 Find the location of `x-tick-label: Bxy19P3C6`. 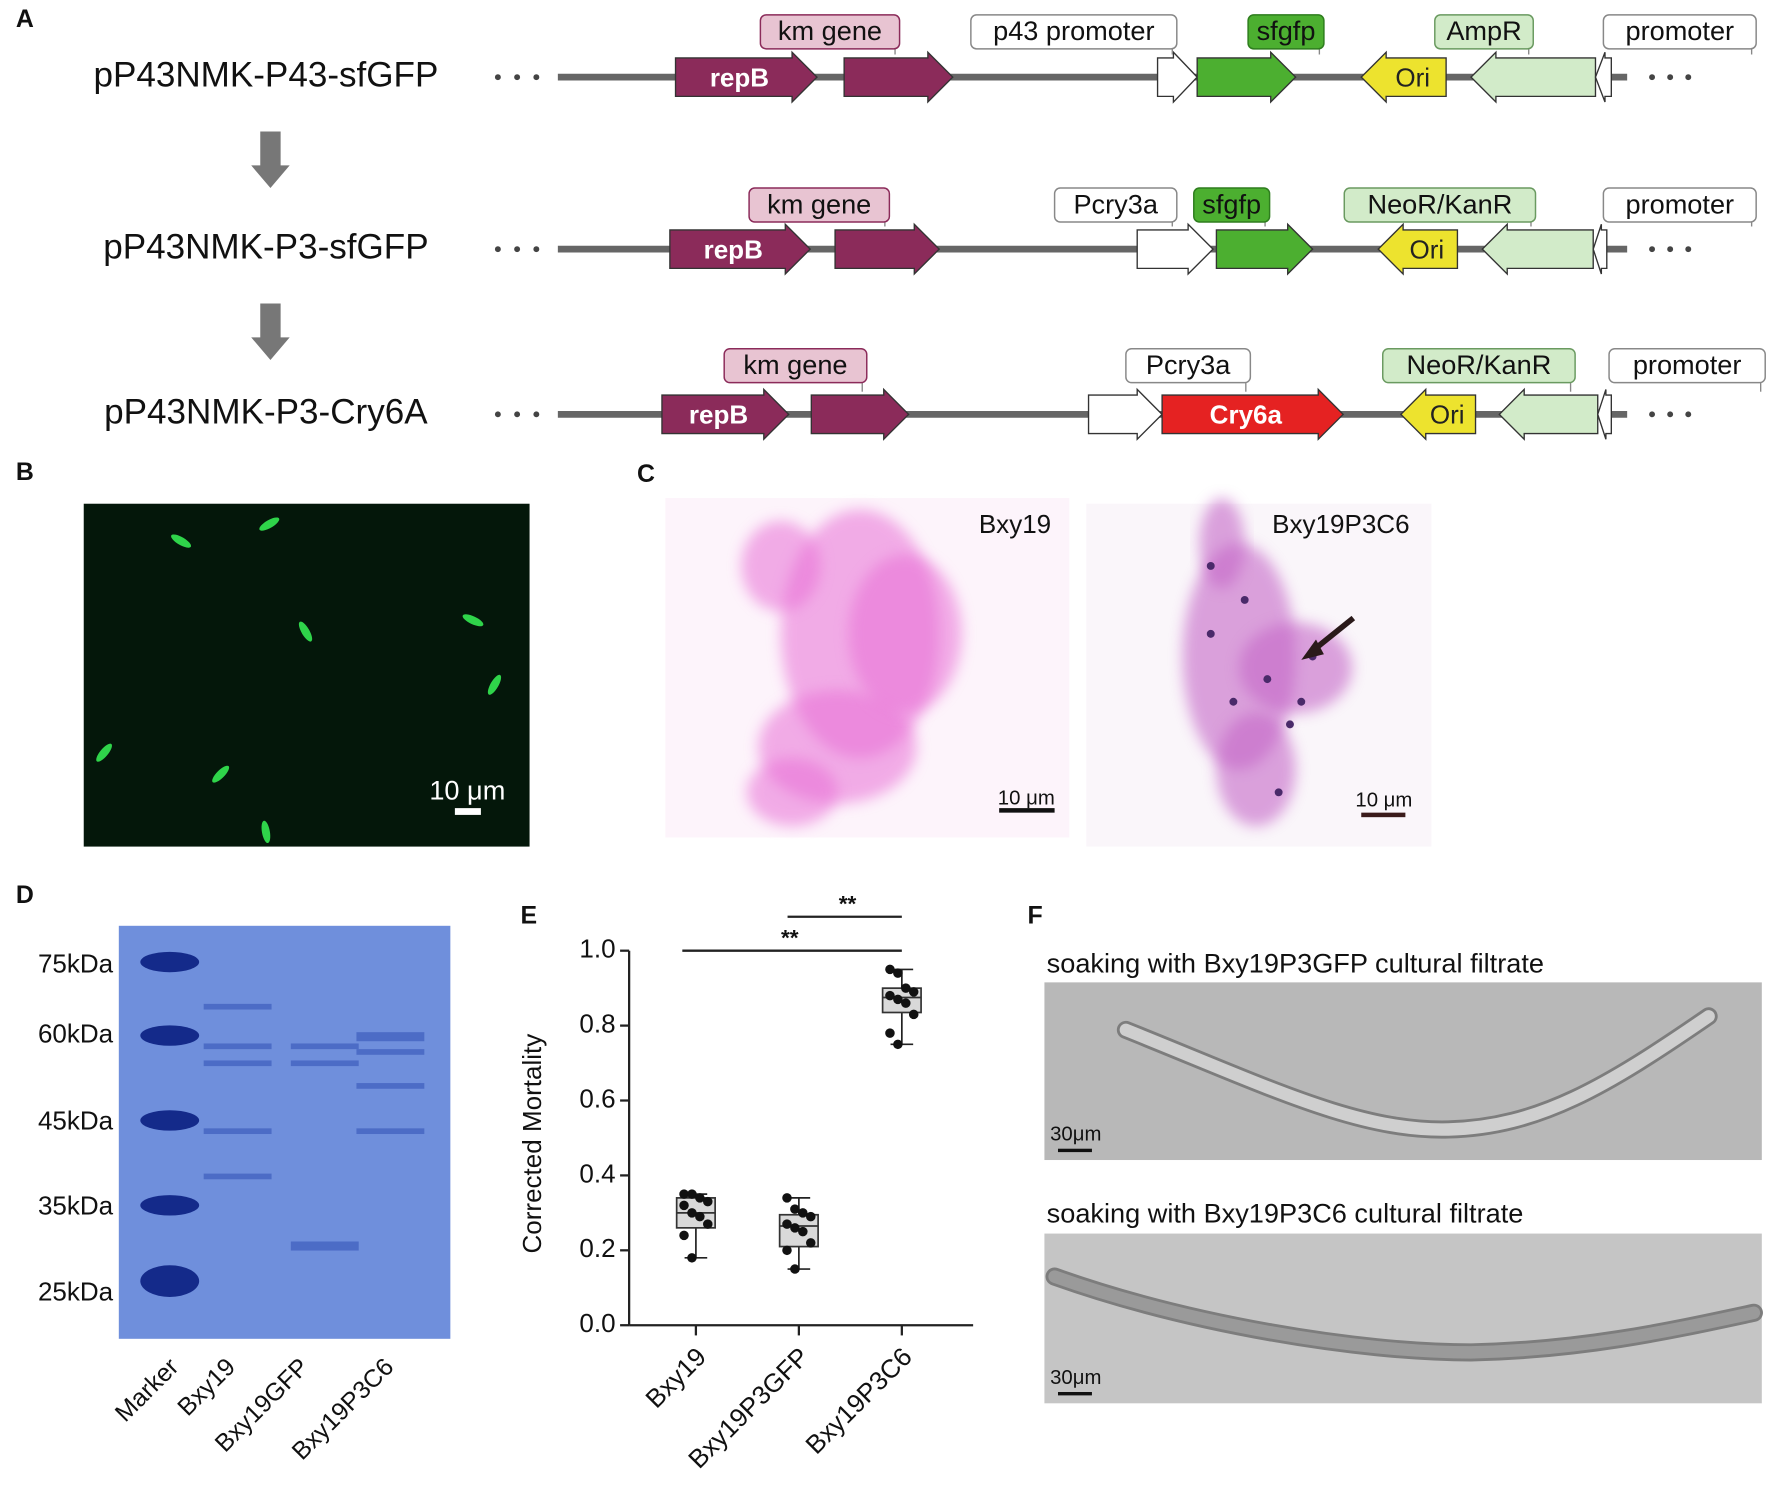

x-tick-label: Bxy19P3C6 is located at coordinates (858, 1400).